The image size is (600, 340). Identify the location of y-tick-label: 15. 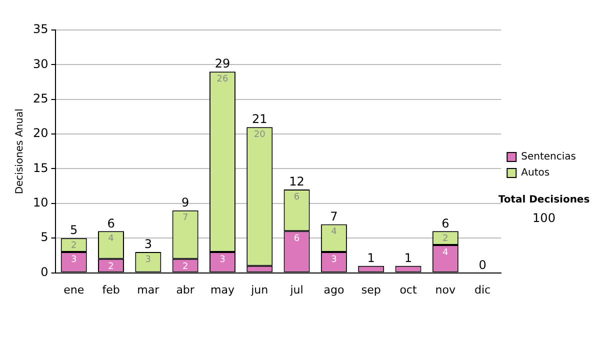
(40, 167).